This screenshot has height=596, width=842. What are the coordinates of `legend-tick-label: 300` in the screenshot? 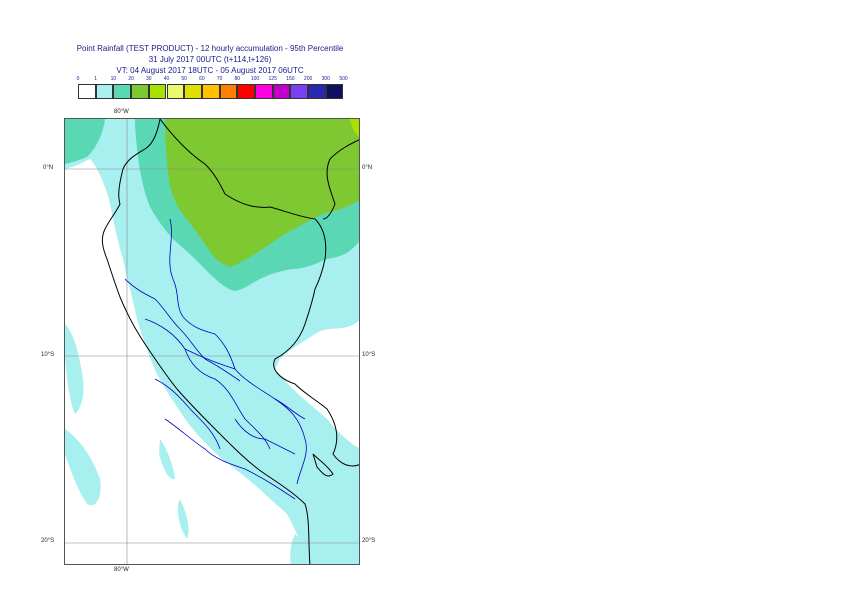 It's located at (325, 79).